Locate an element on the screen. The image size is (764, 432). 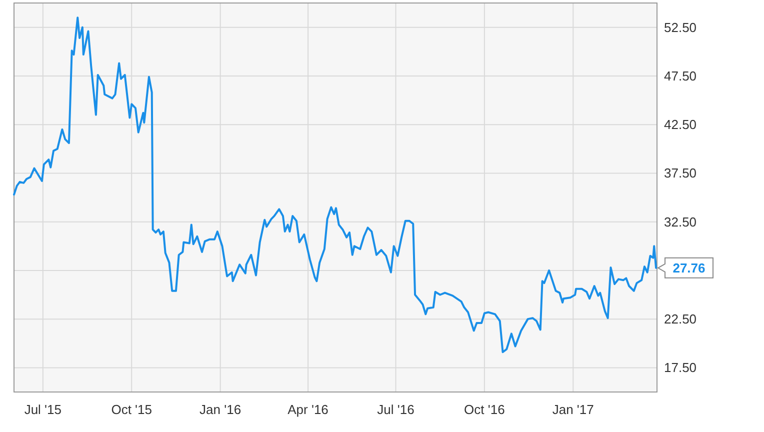
y-tick-label: 42.50 is located at coordinates (680, 124).